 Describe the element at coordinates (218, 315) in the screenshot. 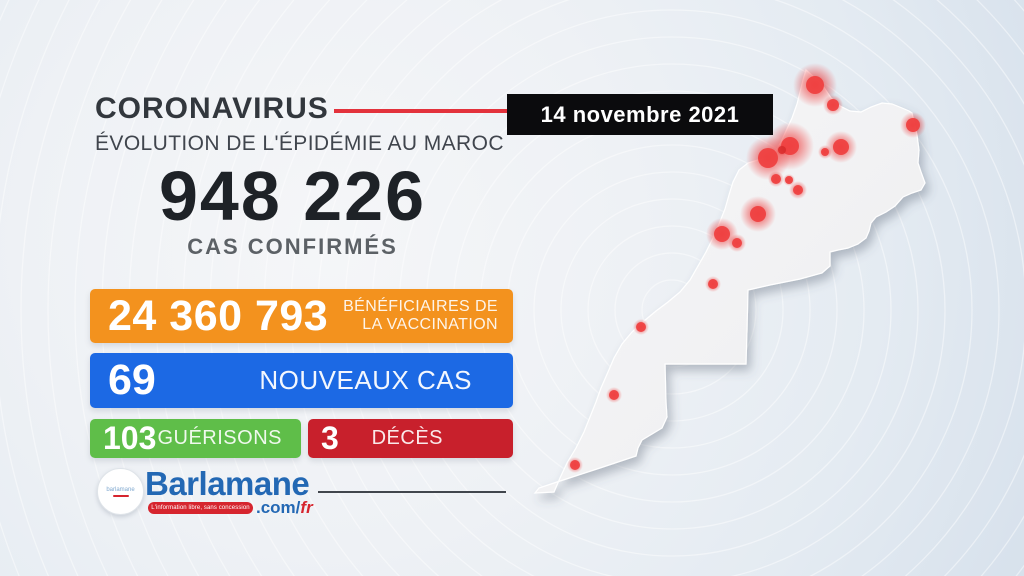

I see `vaccination-value: 24 360 793` at that location.